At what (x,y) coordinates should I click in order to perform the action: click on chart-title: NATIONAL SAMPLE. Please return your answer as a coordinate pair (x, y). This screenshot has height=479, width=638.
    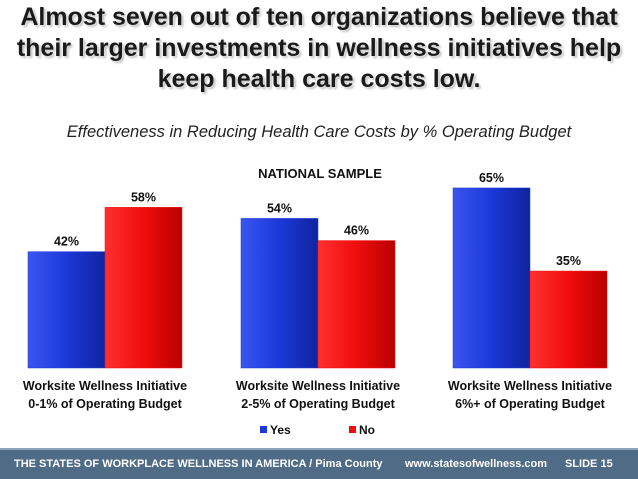
    Looking at the image, I should click on (320, 173).